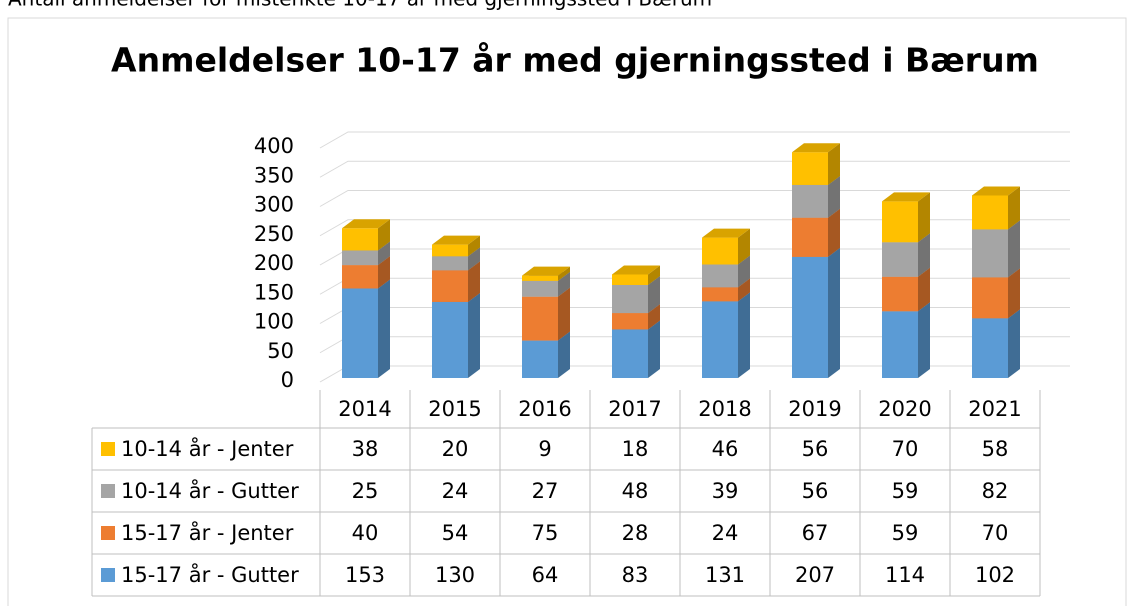 The width and height of the screenshot is (1128, 606). Describe the element at coordinates (815, 575) in the screenshot. I see `table-value: 207` at that location.